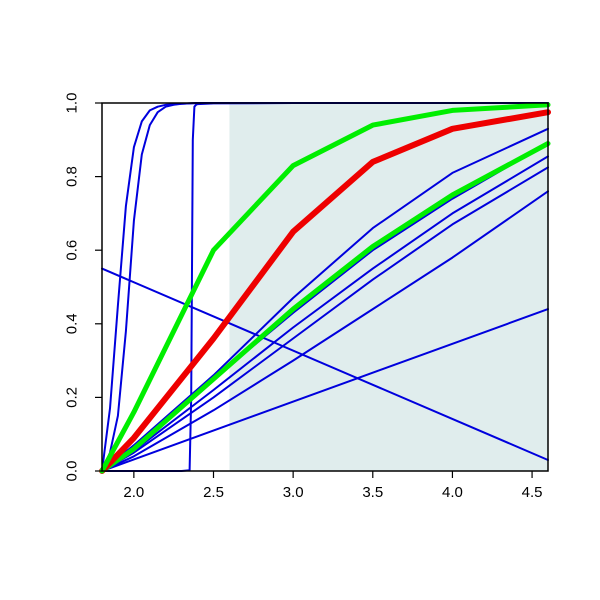  Describe the element at coordinates (72, 176) in the screenshot. I see `y-tick-label: 0.8` at that location.